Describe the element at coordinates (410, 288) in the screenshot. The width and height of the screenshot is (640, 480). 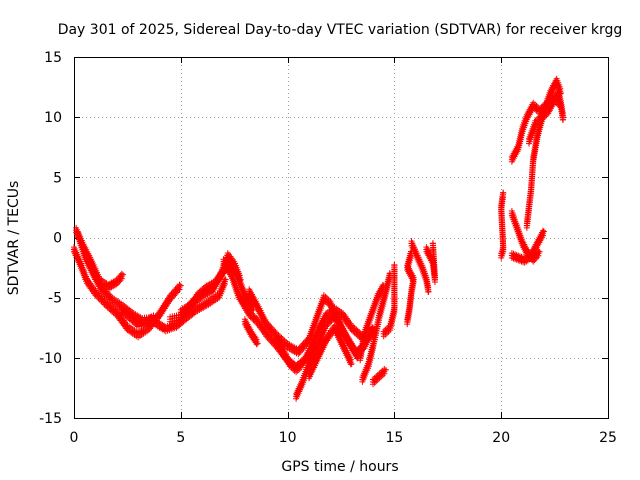
I see `series-track-q` at that location.